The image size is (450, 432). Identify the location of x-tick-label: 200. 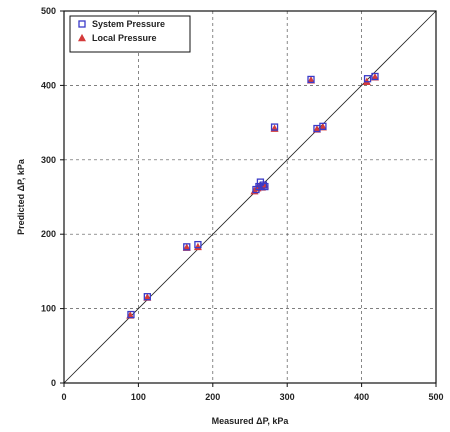
(212, 397).